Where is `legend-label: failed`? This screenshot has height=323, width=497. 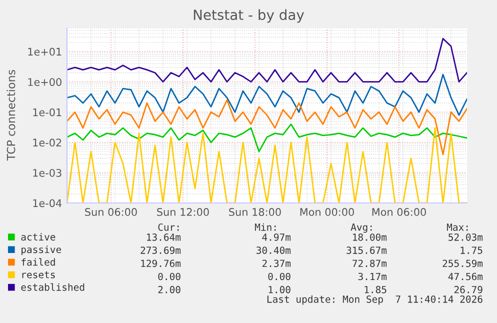 legend-label: failed is located at coordinates (38, 262).